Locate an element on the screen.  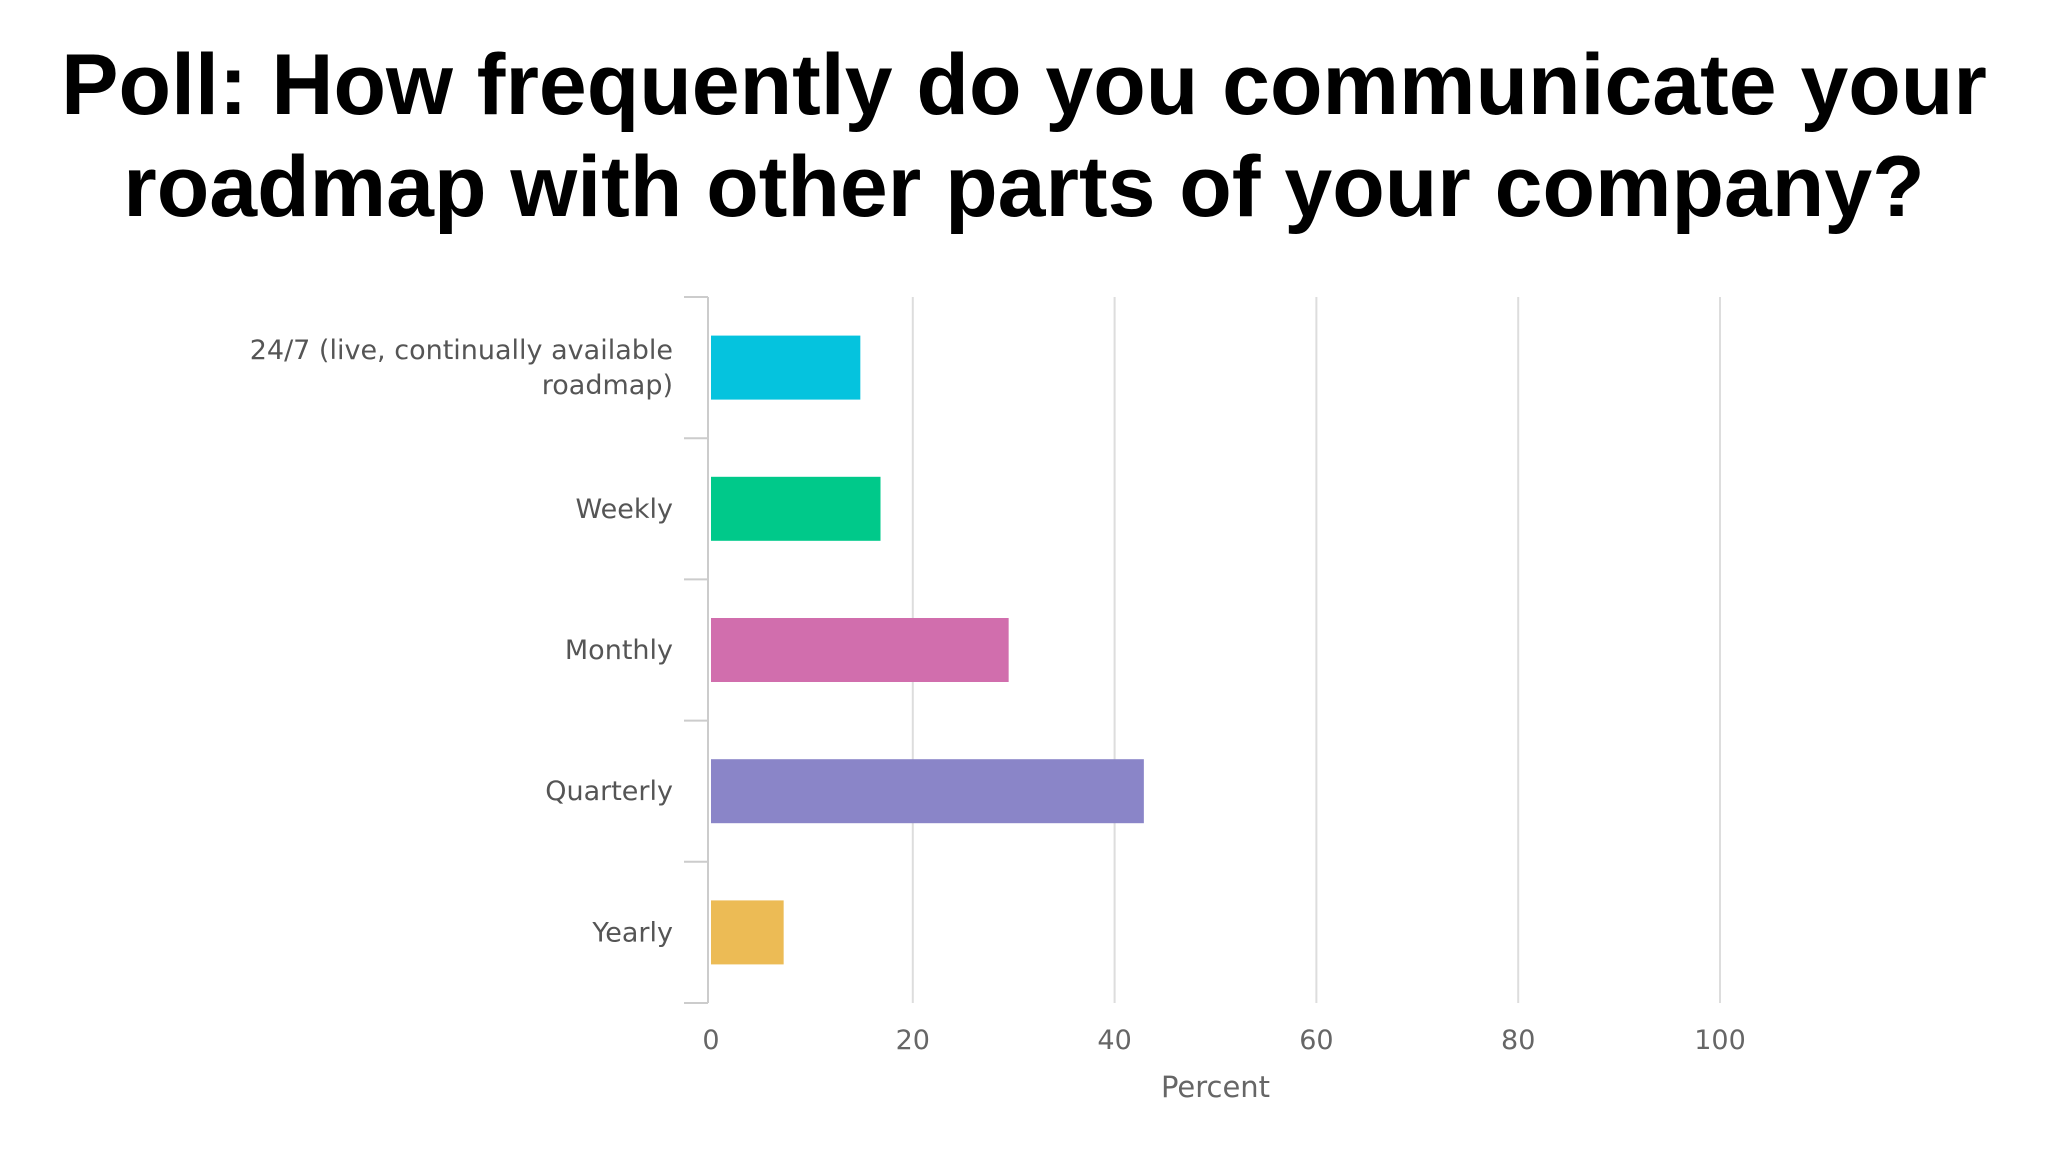
category-label: Yearly is located at coordinates (632, 932).